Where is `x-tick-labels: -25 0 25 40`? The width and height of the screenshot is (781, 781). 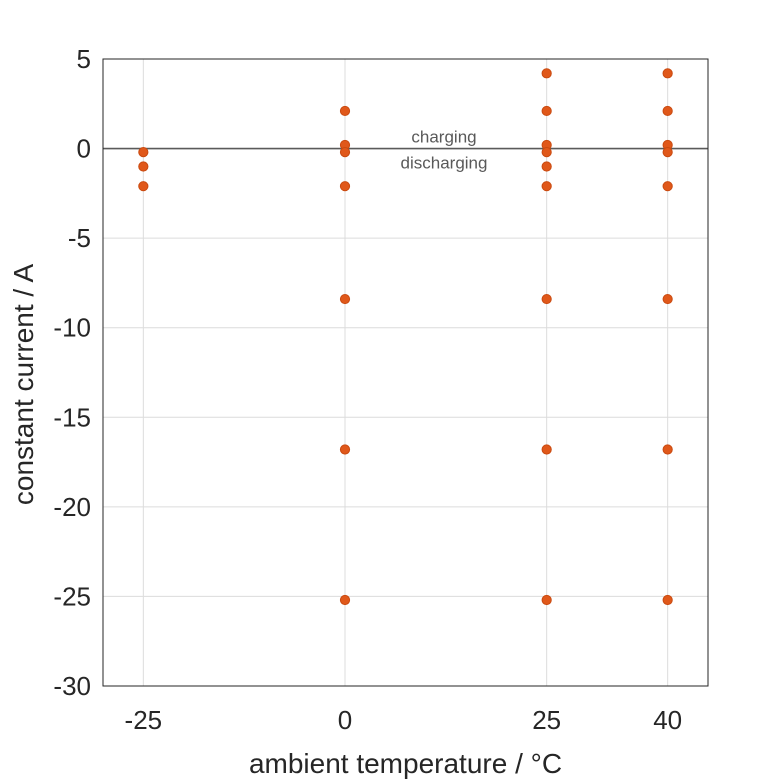 x-tick-labels: -25 0 25 40 is located at coordinates (404, 720).